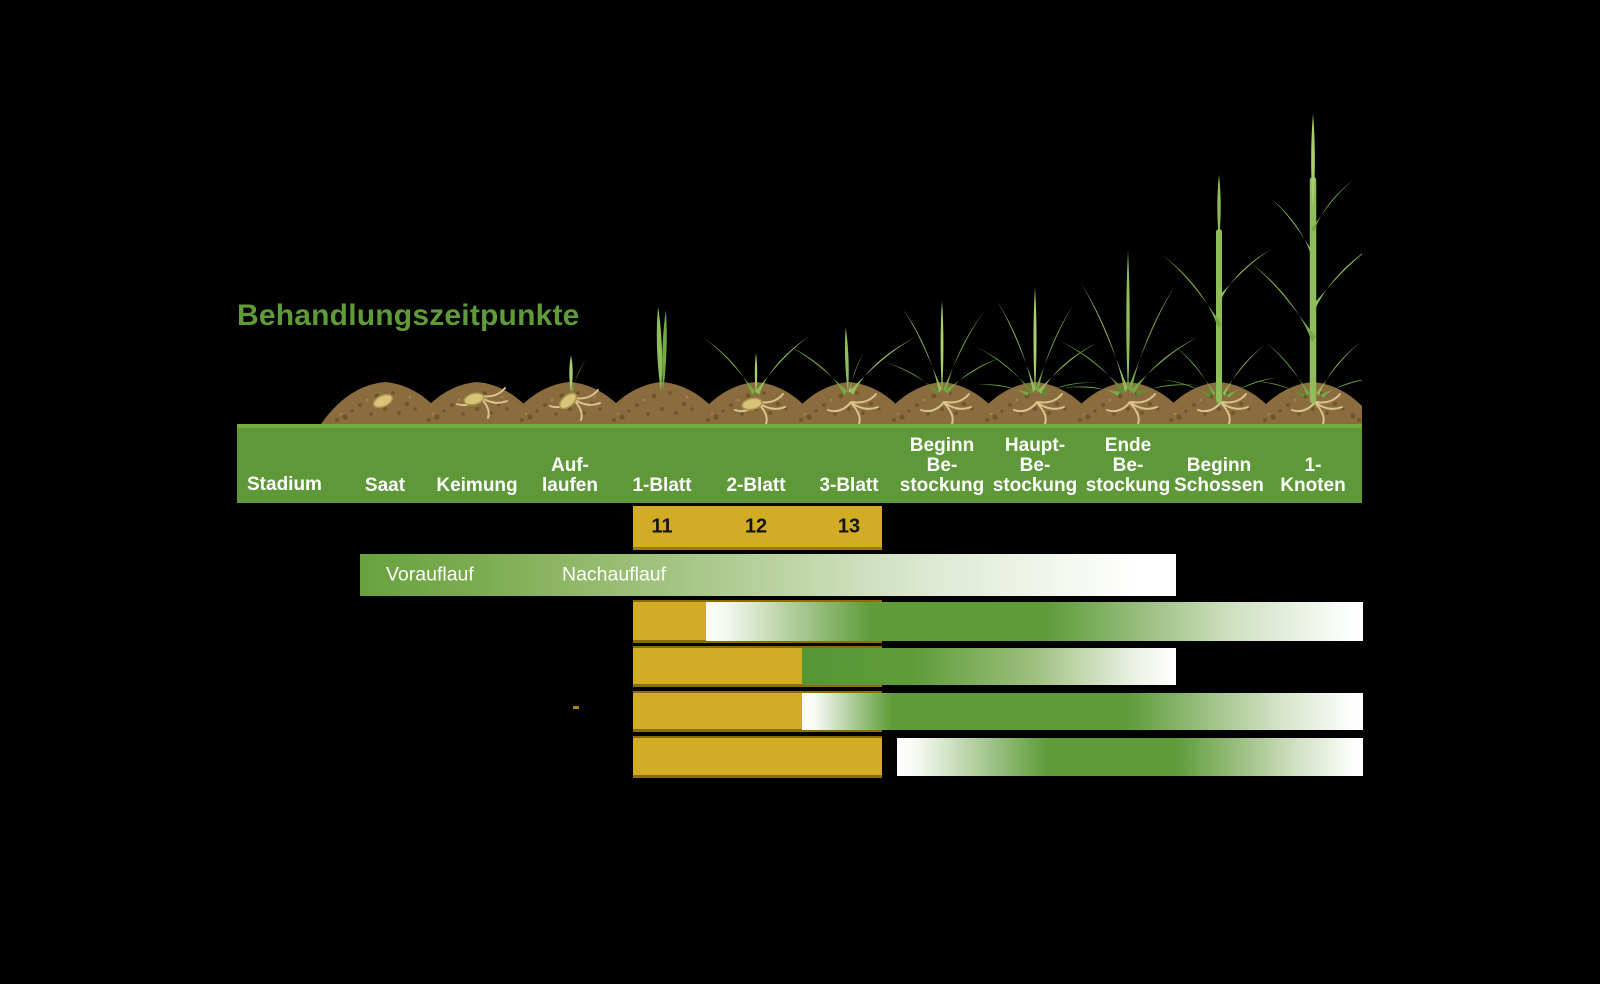  I want to click on bbch-code-12: 12, so click(756, 526).